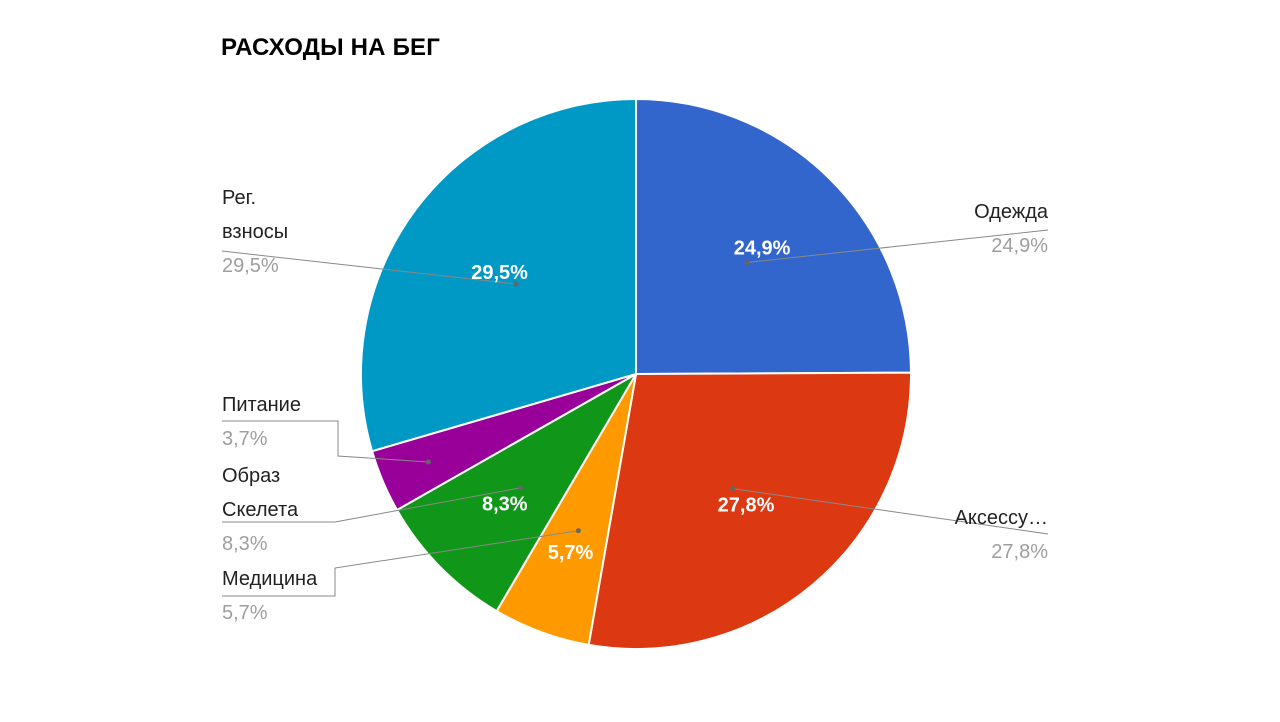 The height and width of the screenshot is (722, 1280). What do you see at coordinates (499, 273) in the screenshot?
I see `slice-percent-label: 29,5%` at bounding box center [499, 273].